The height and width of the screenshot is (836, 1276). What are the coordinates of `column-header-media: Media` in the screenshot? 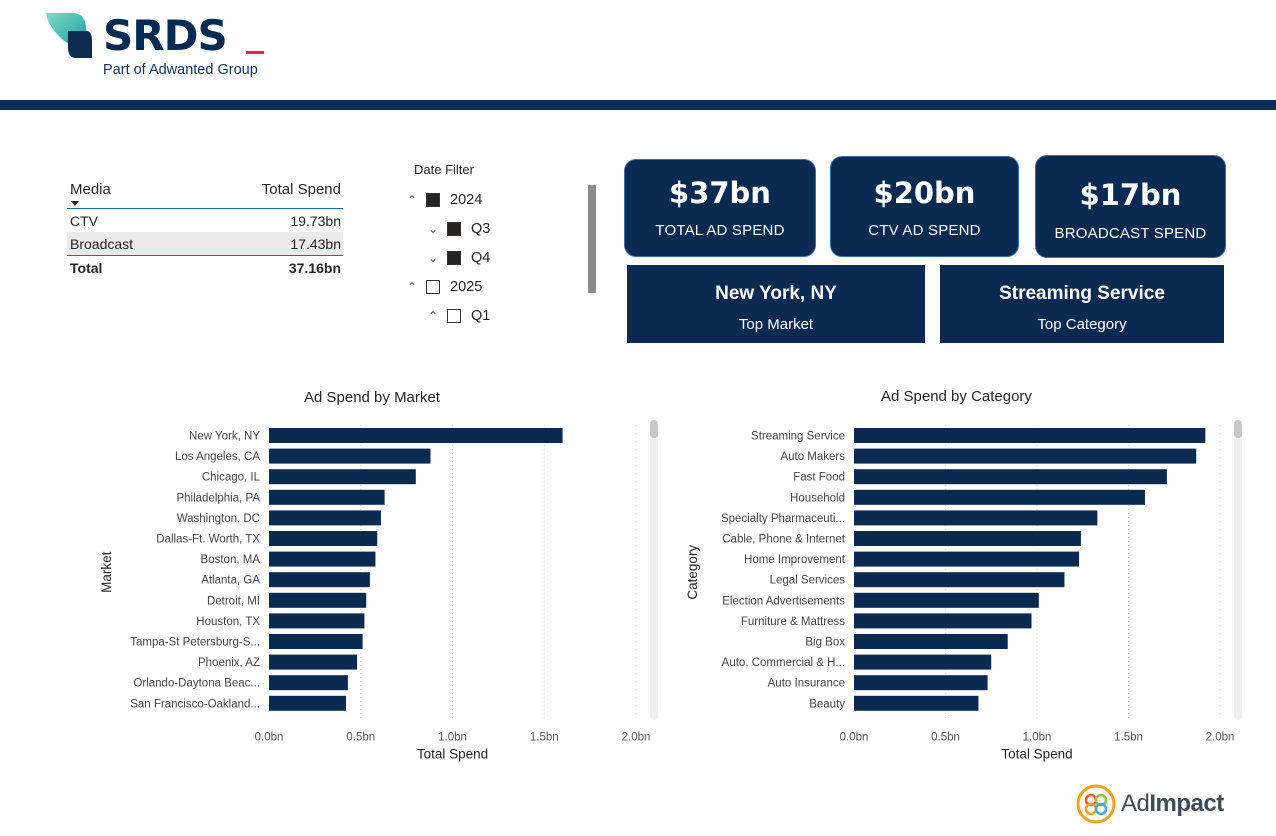 It's located at (90, 189).